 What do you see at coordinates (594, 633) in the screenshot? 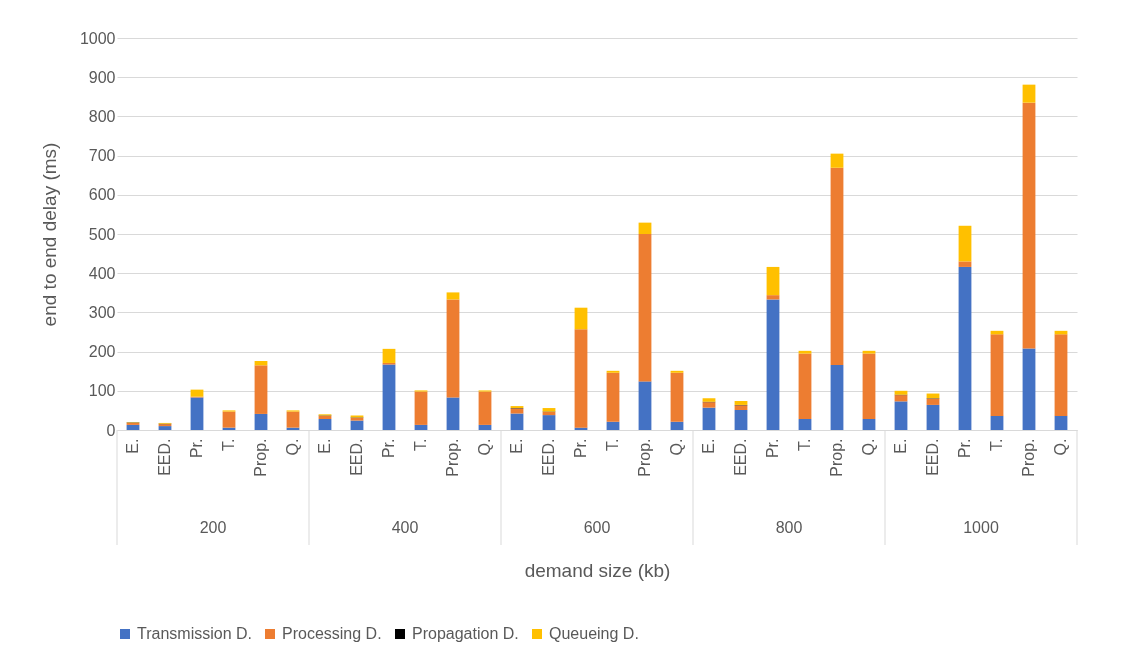
I see `legend-label: Queueing D.` at bounding box center [594, 633].